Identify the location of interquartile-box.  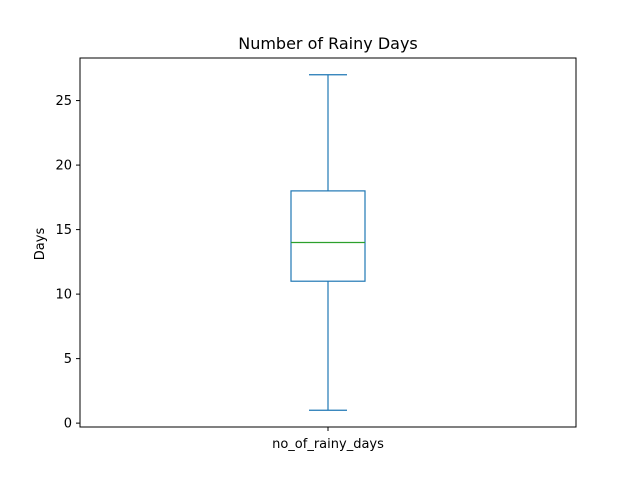
(328, 236).